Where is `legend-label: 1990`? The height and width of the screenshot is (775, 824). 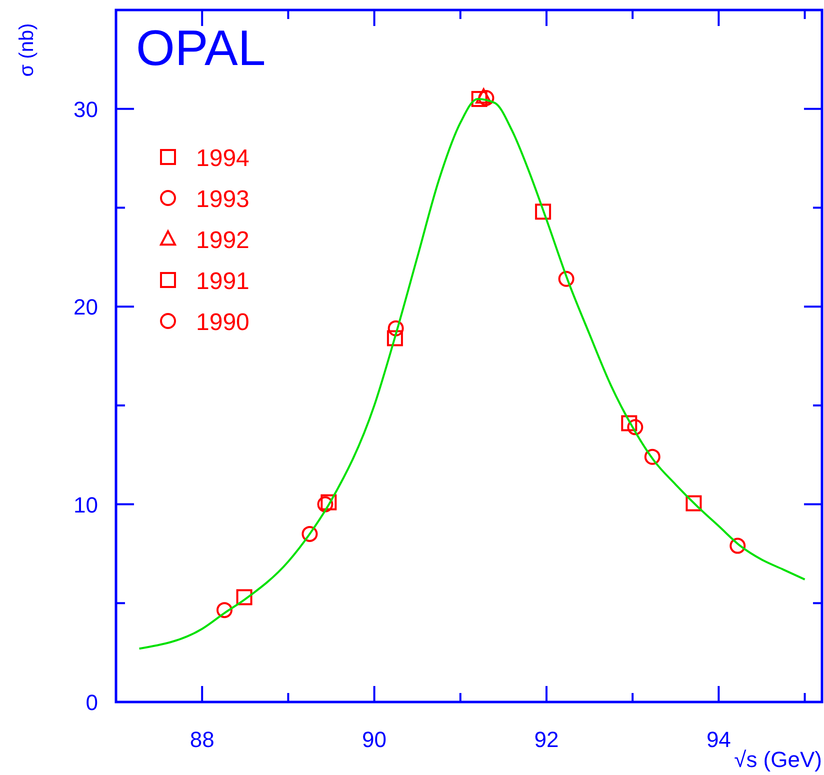 legend-label: 1990 is located at coordinates (223, 322).